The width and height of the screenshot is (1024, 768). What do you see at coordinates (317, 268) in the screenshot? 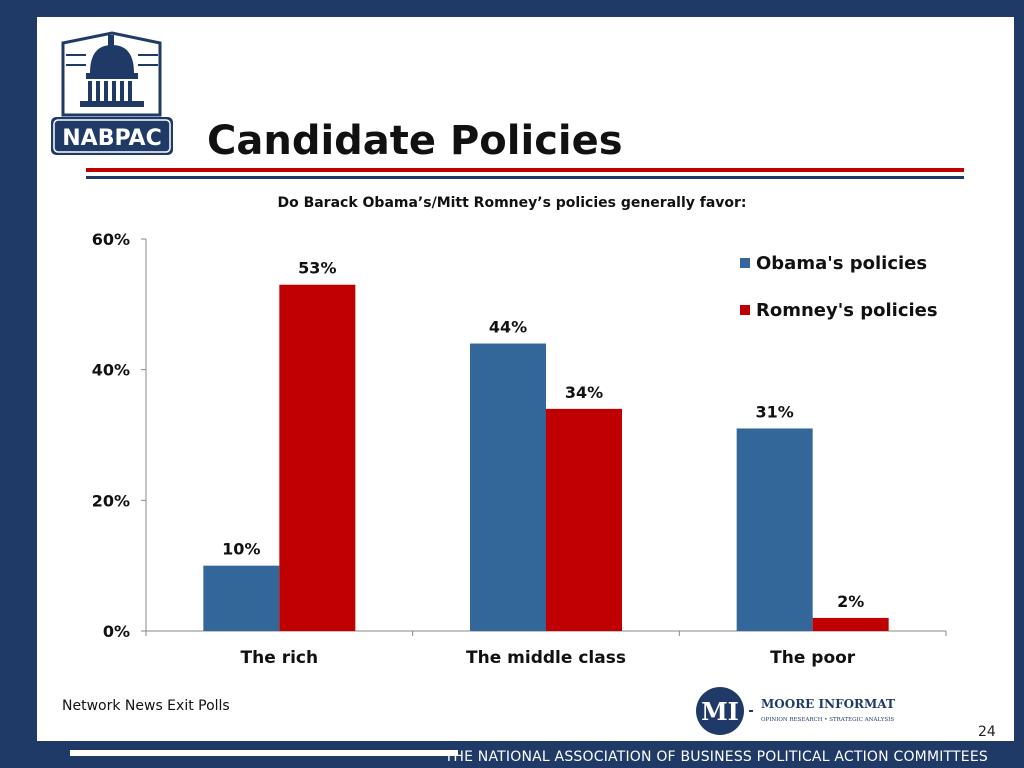
I see `data-label: 53%` at bounding box center [317, 268].